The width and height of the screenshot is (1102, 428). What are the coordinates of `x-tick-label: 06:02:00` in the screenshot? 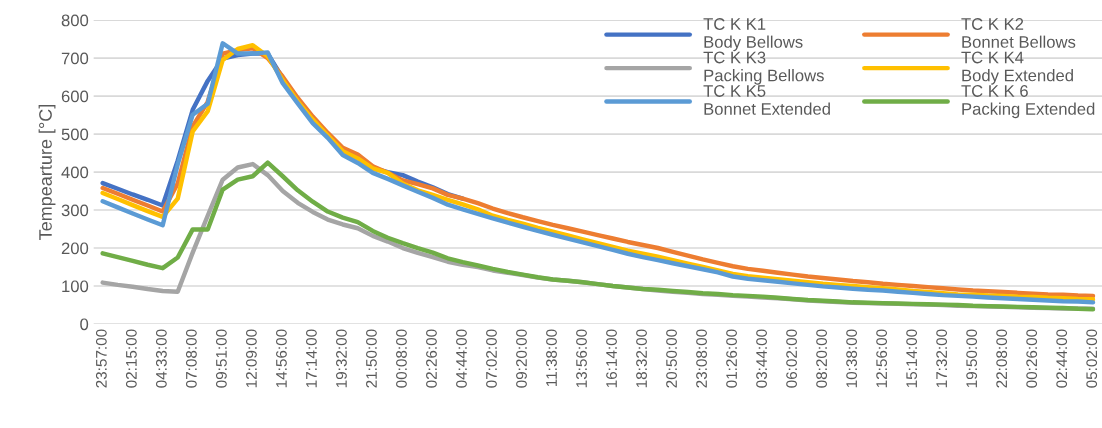 It's located at (791, 358).